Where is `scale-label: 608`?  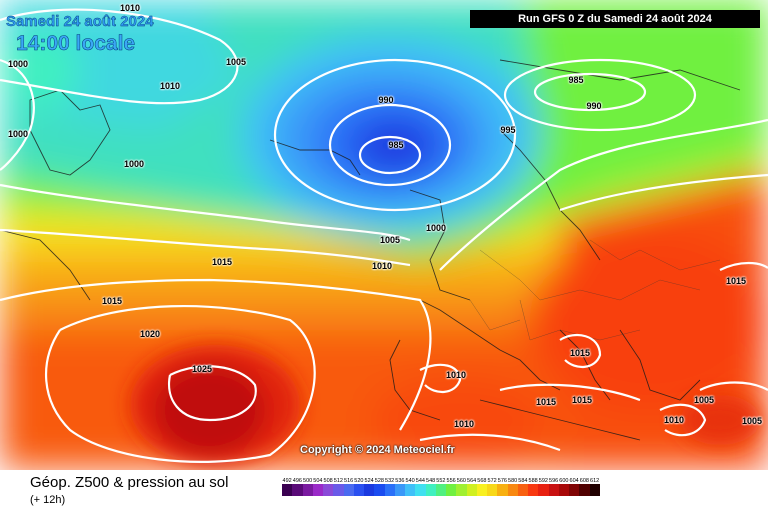 scale-label: 608 is located at coordinates (584, 481).